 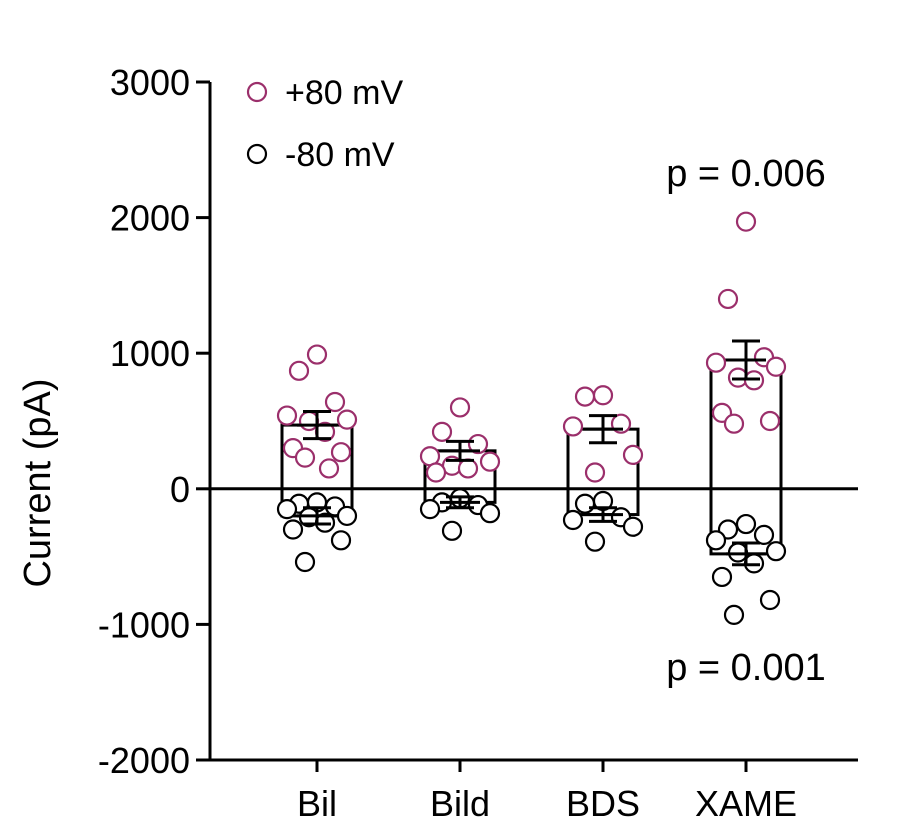 I want to click on y-tick-label-0: 3000, so click(x=150, y=82).